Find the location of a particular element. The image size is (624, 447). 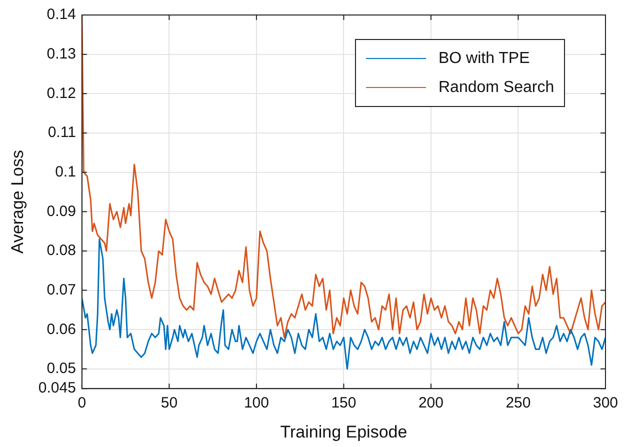

y-tick-label: 0.09 is located at coordinates (61, 211).